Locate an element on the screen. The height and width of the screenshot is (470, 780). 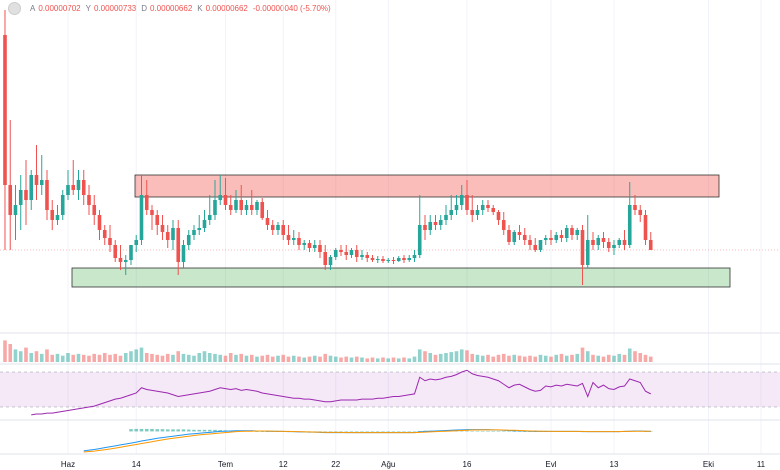
x-tick-label: 22 is located at coordinates (335, 464).